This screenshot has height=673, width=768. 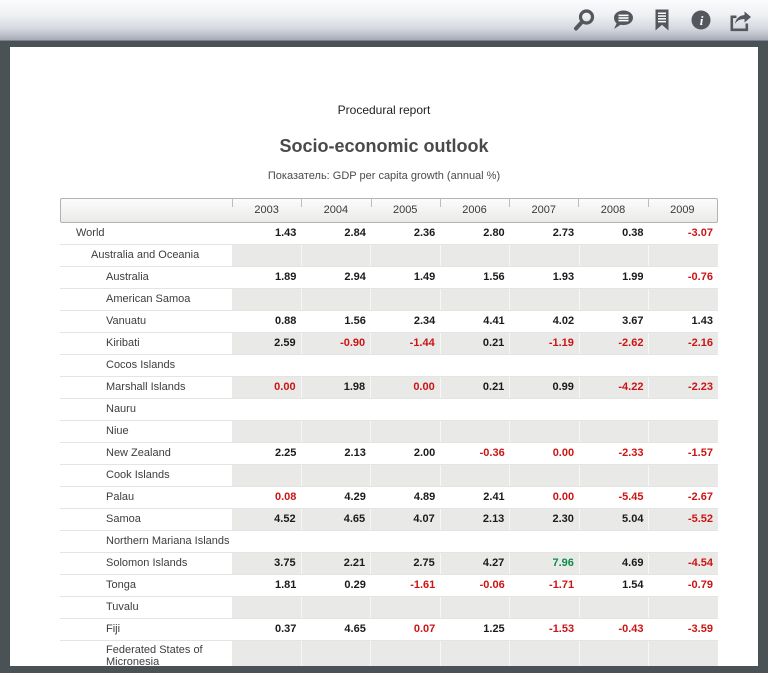 I want to click on value-cell: 2.21, so click(x=335, y=563).